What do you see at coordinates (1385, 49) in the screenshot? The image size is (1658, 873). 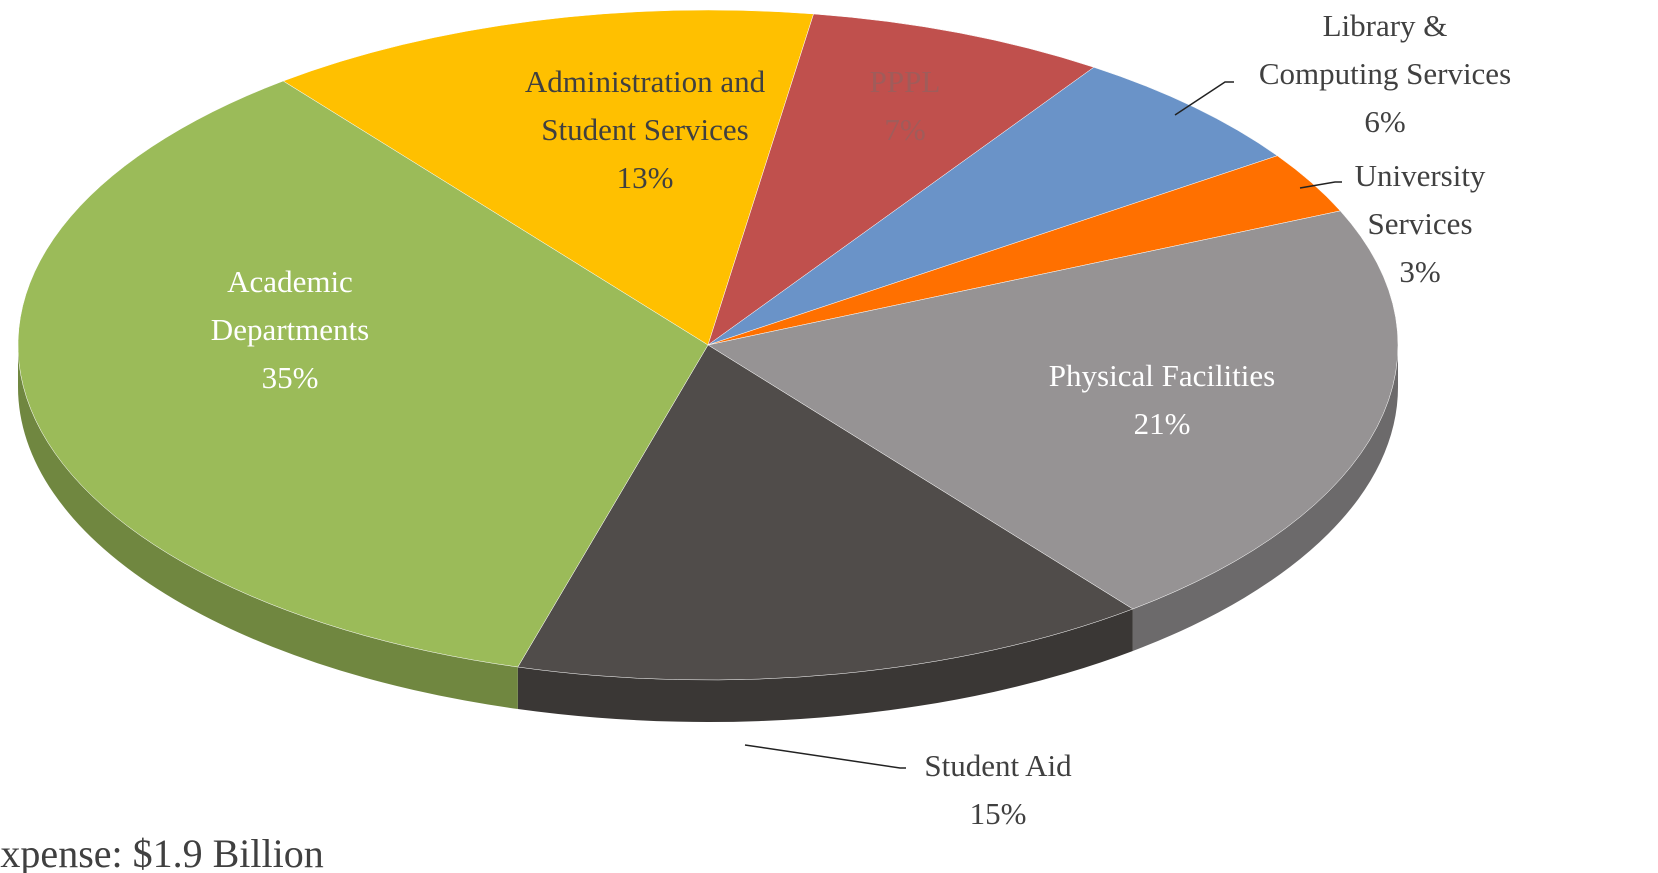 I see `category-label: Library & Computing Services` at bounding box center [1385, 49].